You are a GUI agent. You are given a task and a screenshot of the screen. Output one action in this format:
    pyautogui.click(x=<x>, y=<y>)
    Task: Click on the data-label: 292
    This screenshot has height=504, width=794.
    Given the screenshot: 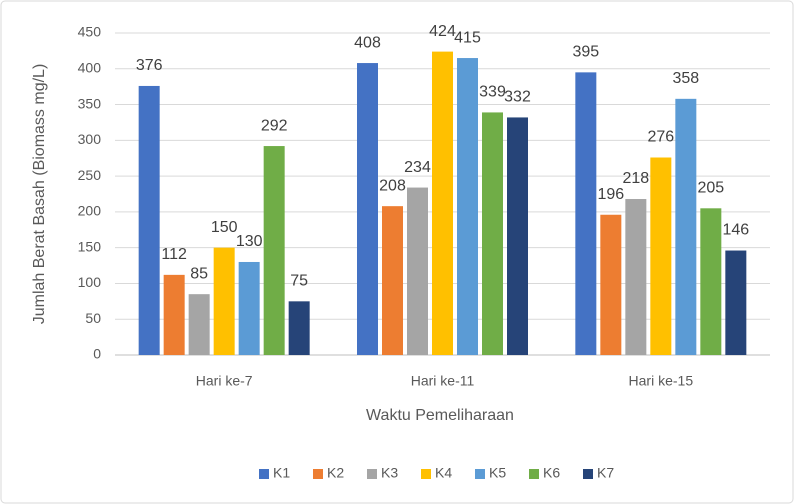 What is the action you would take?
    pyautogui.click(x=274, y=125)
    